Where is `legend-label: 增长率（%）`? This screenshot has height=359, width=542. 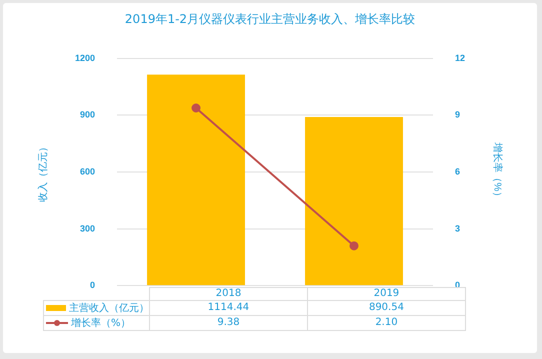 legend-label: 增长率（%） is located at coordinates (97, 322).